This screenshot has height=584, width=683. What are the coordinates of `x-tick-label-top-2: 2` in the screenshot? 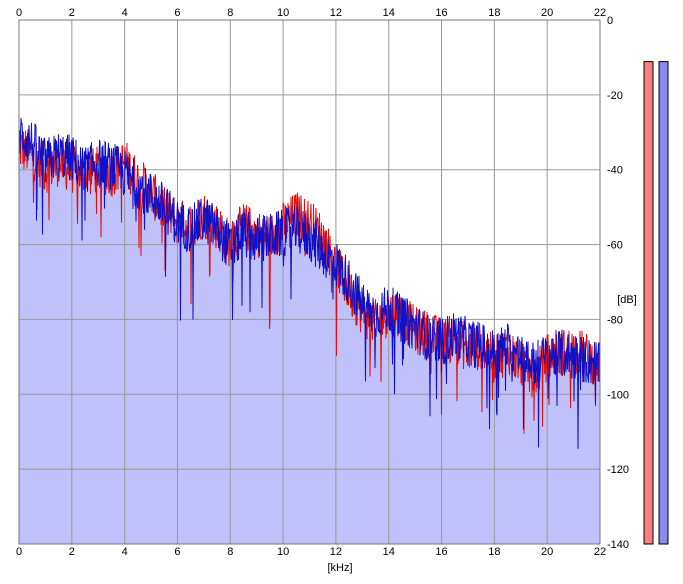 It's located at (72, 13).